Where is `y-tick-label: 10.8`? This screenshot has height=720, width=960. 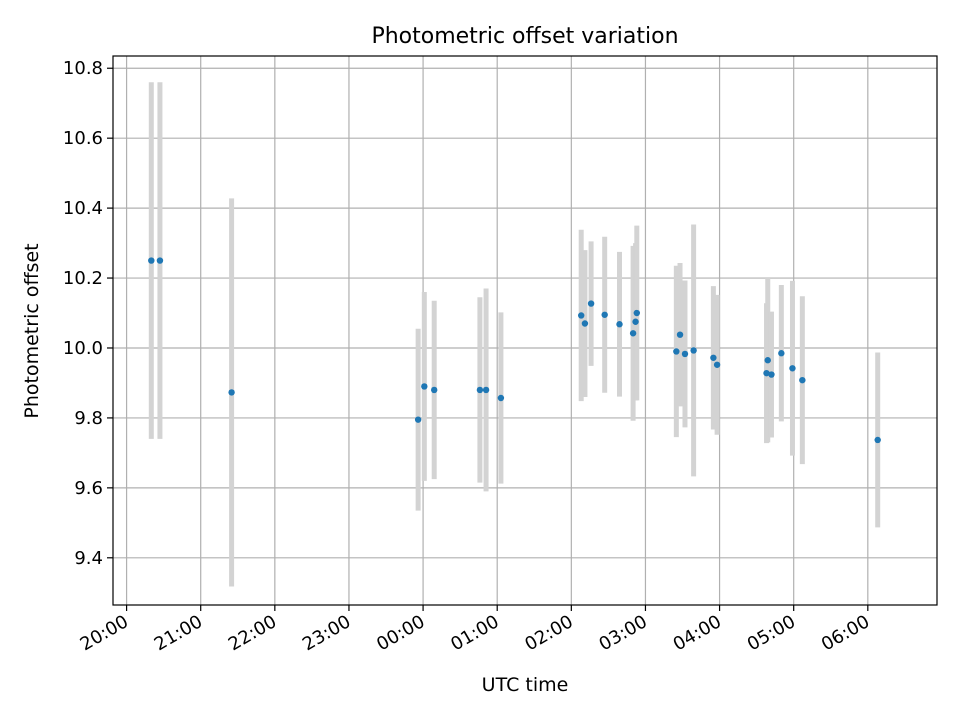 y-tick-label: 10.8 is located at coordinates (83, 68).